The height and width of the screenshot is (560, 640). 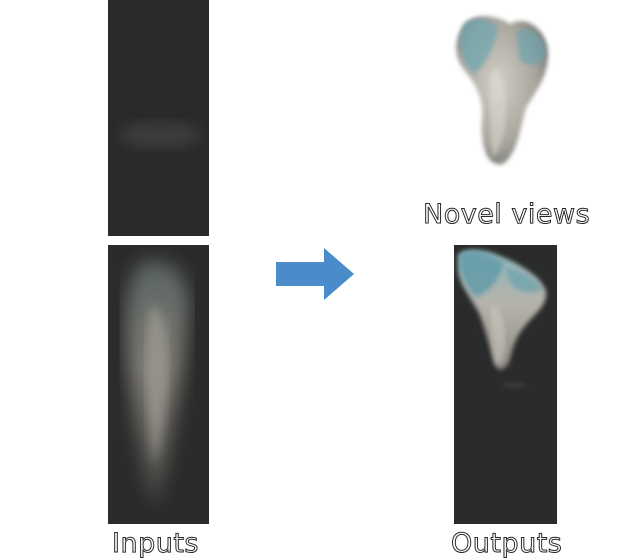 What do you see at coordinates (315, 274) in the screenshot?
I see `right-arrow-icon` at bounding box center [315, 274].